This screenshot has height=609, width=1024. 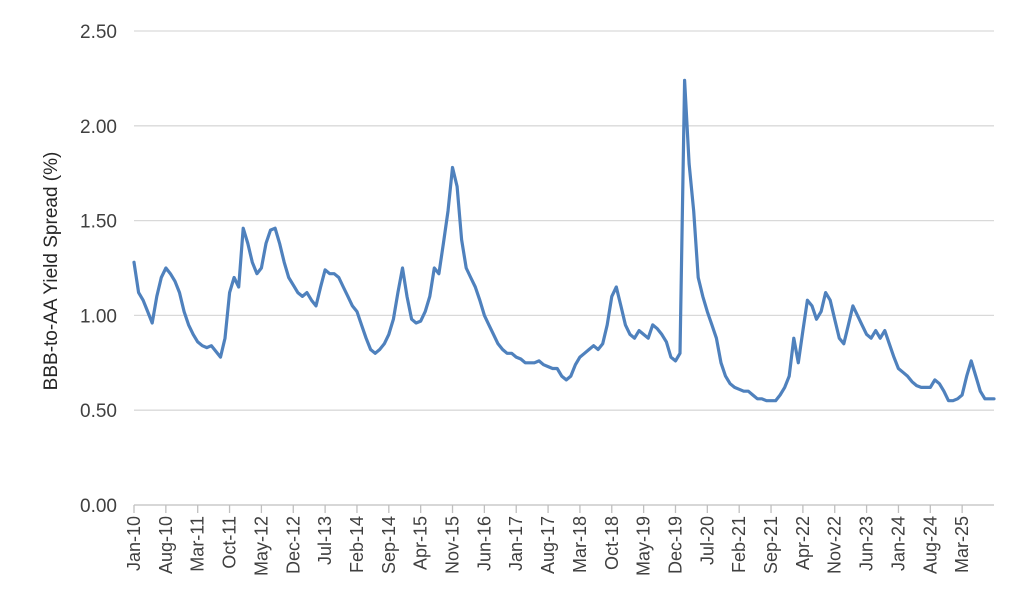 I want to click on x-tick-label: Sep-14, so click(x=389, y=545).